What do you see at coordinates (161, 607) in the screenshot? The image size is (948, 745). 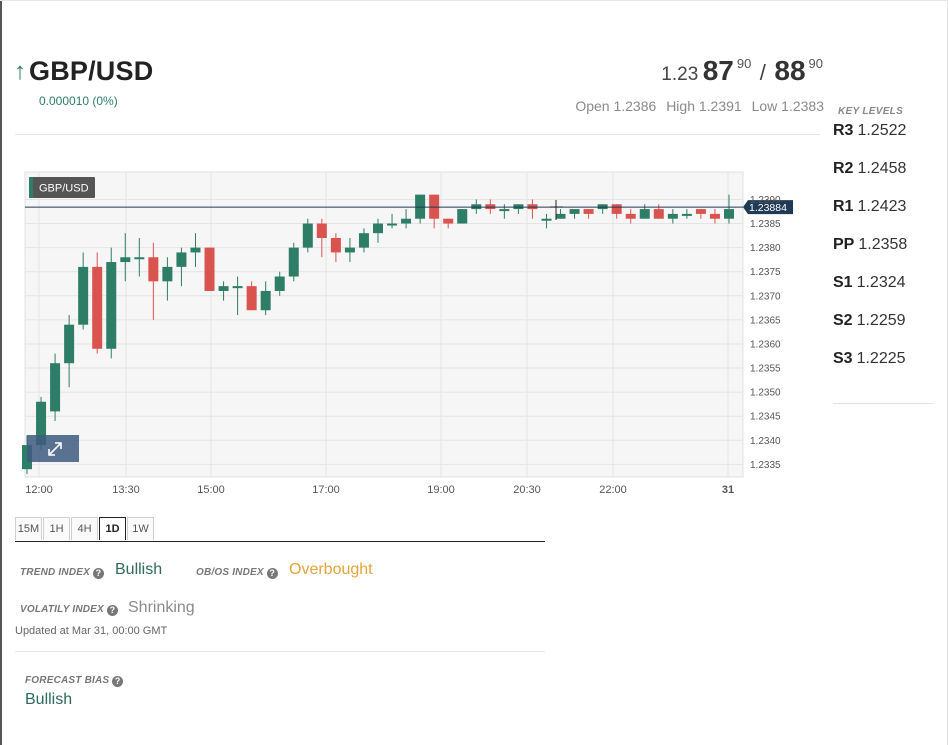 I see `volatility-index-value: Shrinking` at bounding box center [161, 607].